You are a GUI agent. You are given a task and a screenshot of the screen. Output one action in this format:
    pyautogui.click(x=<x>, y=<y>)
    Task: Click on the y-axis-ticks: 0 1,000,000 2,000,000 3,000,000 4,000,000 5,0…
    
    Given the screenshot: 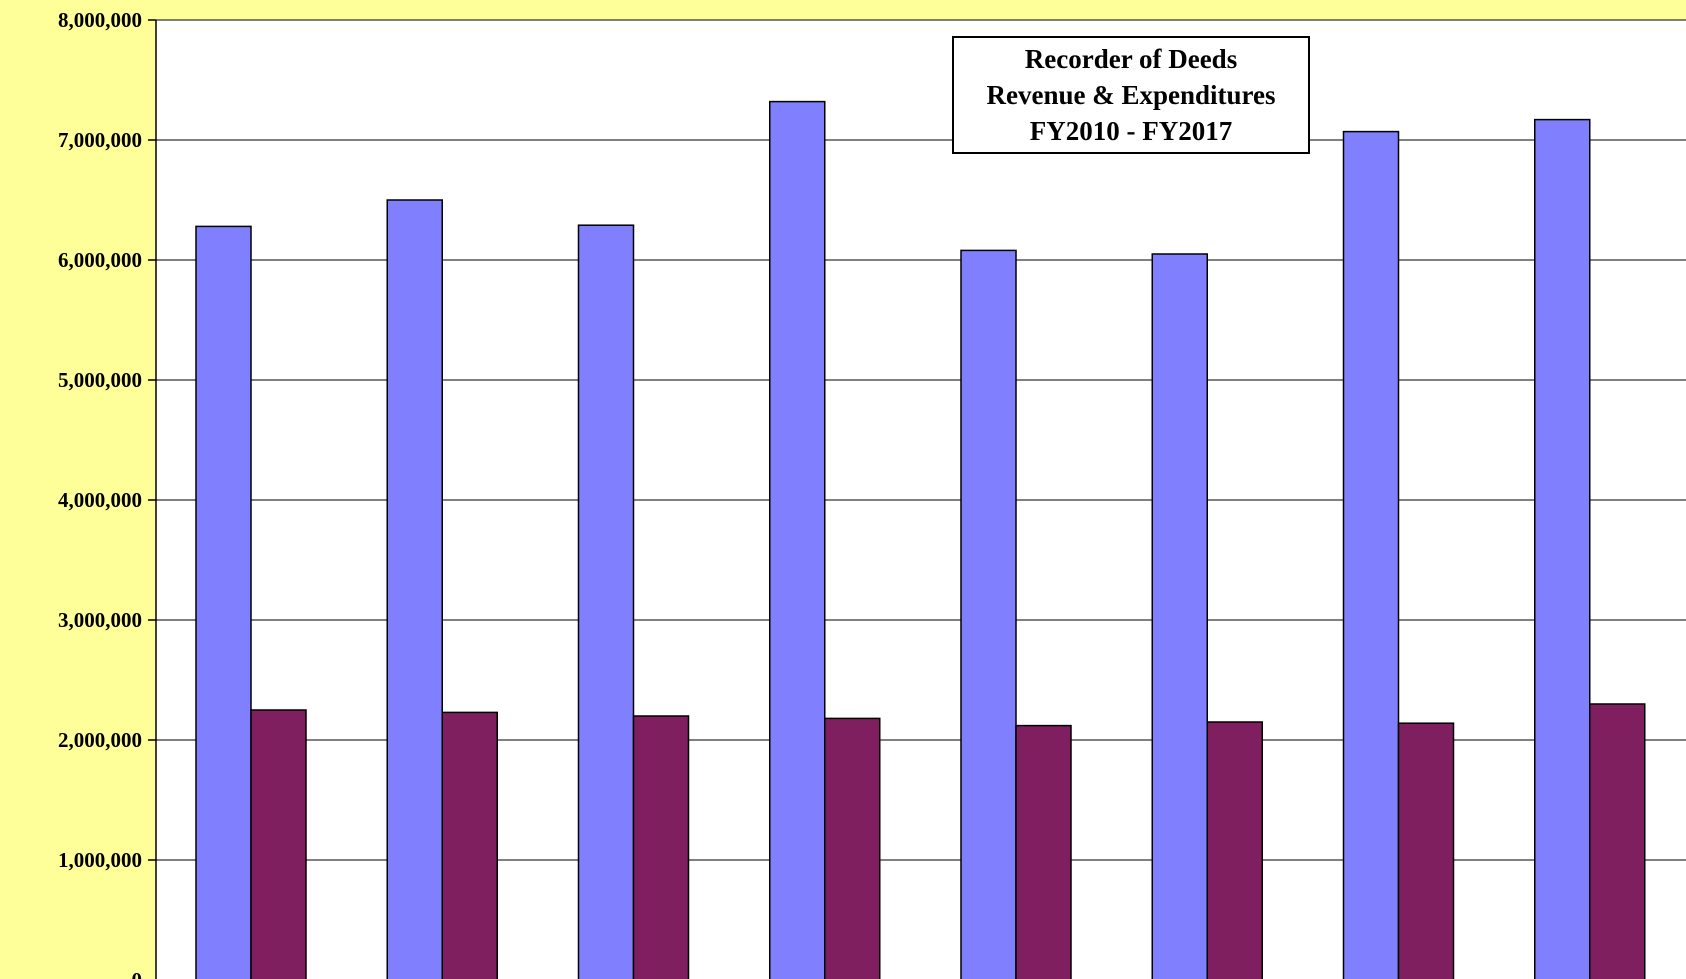 What is the action you would take?
    pyautogui.click(x=107, y=493)
    